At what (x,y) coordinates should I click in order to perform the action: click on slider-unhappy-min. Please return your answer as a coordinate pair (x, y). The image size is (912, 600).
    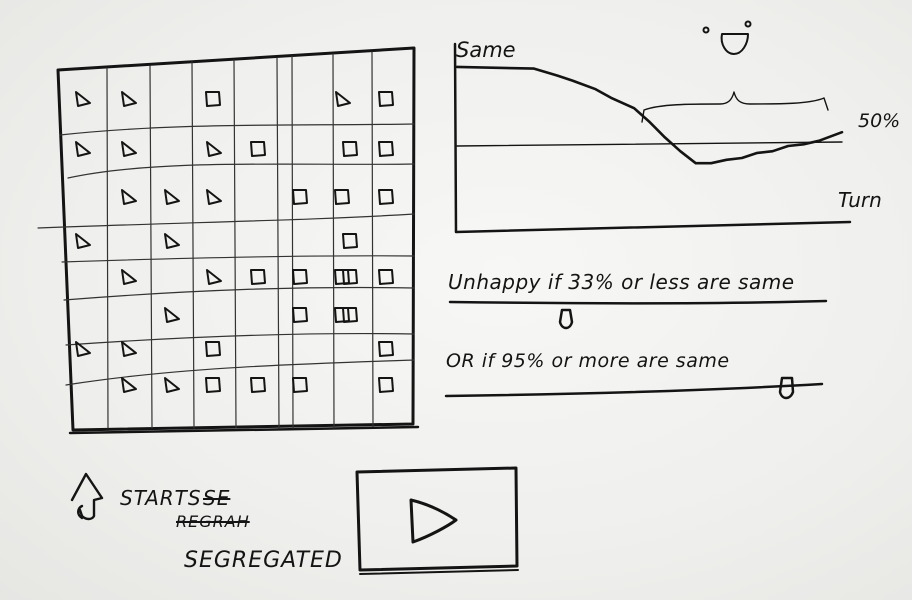
    Looking at the image, I should click on (638, 314).